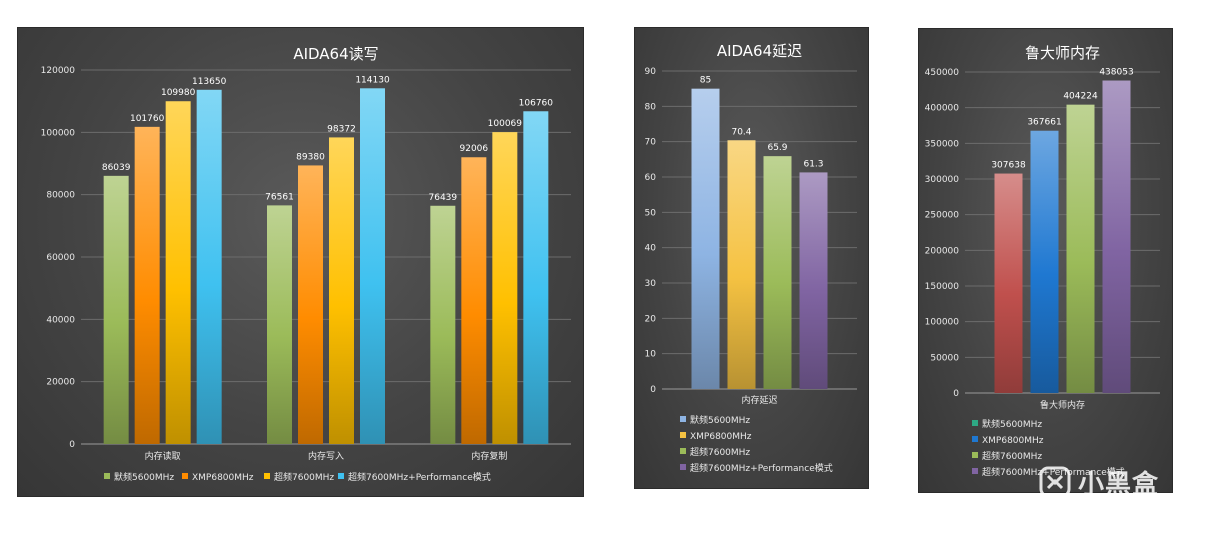 This screenshot has height=534, width=1216. I want to click on x-category-label: 鲁大师内存, so click(1062, 405).